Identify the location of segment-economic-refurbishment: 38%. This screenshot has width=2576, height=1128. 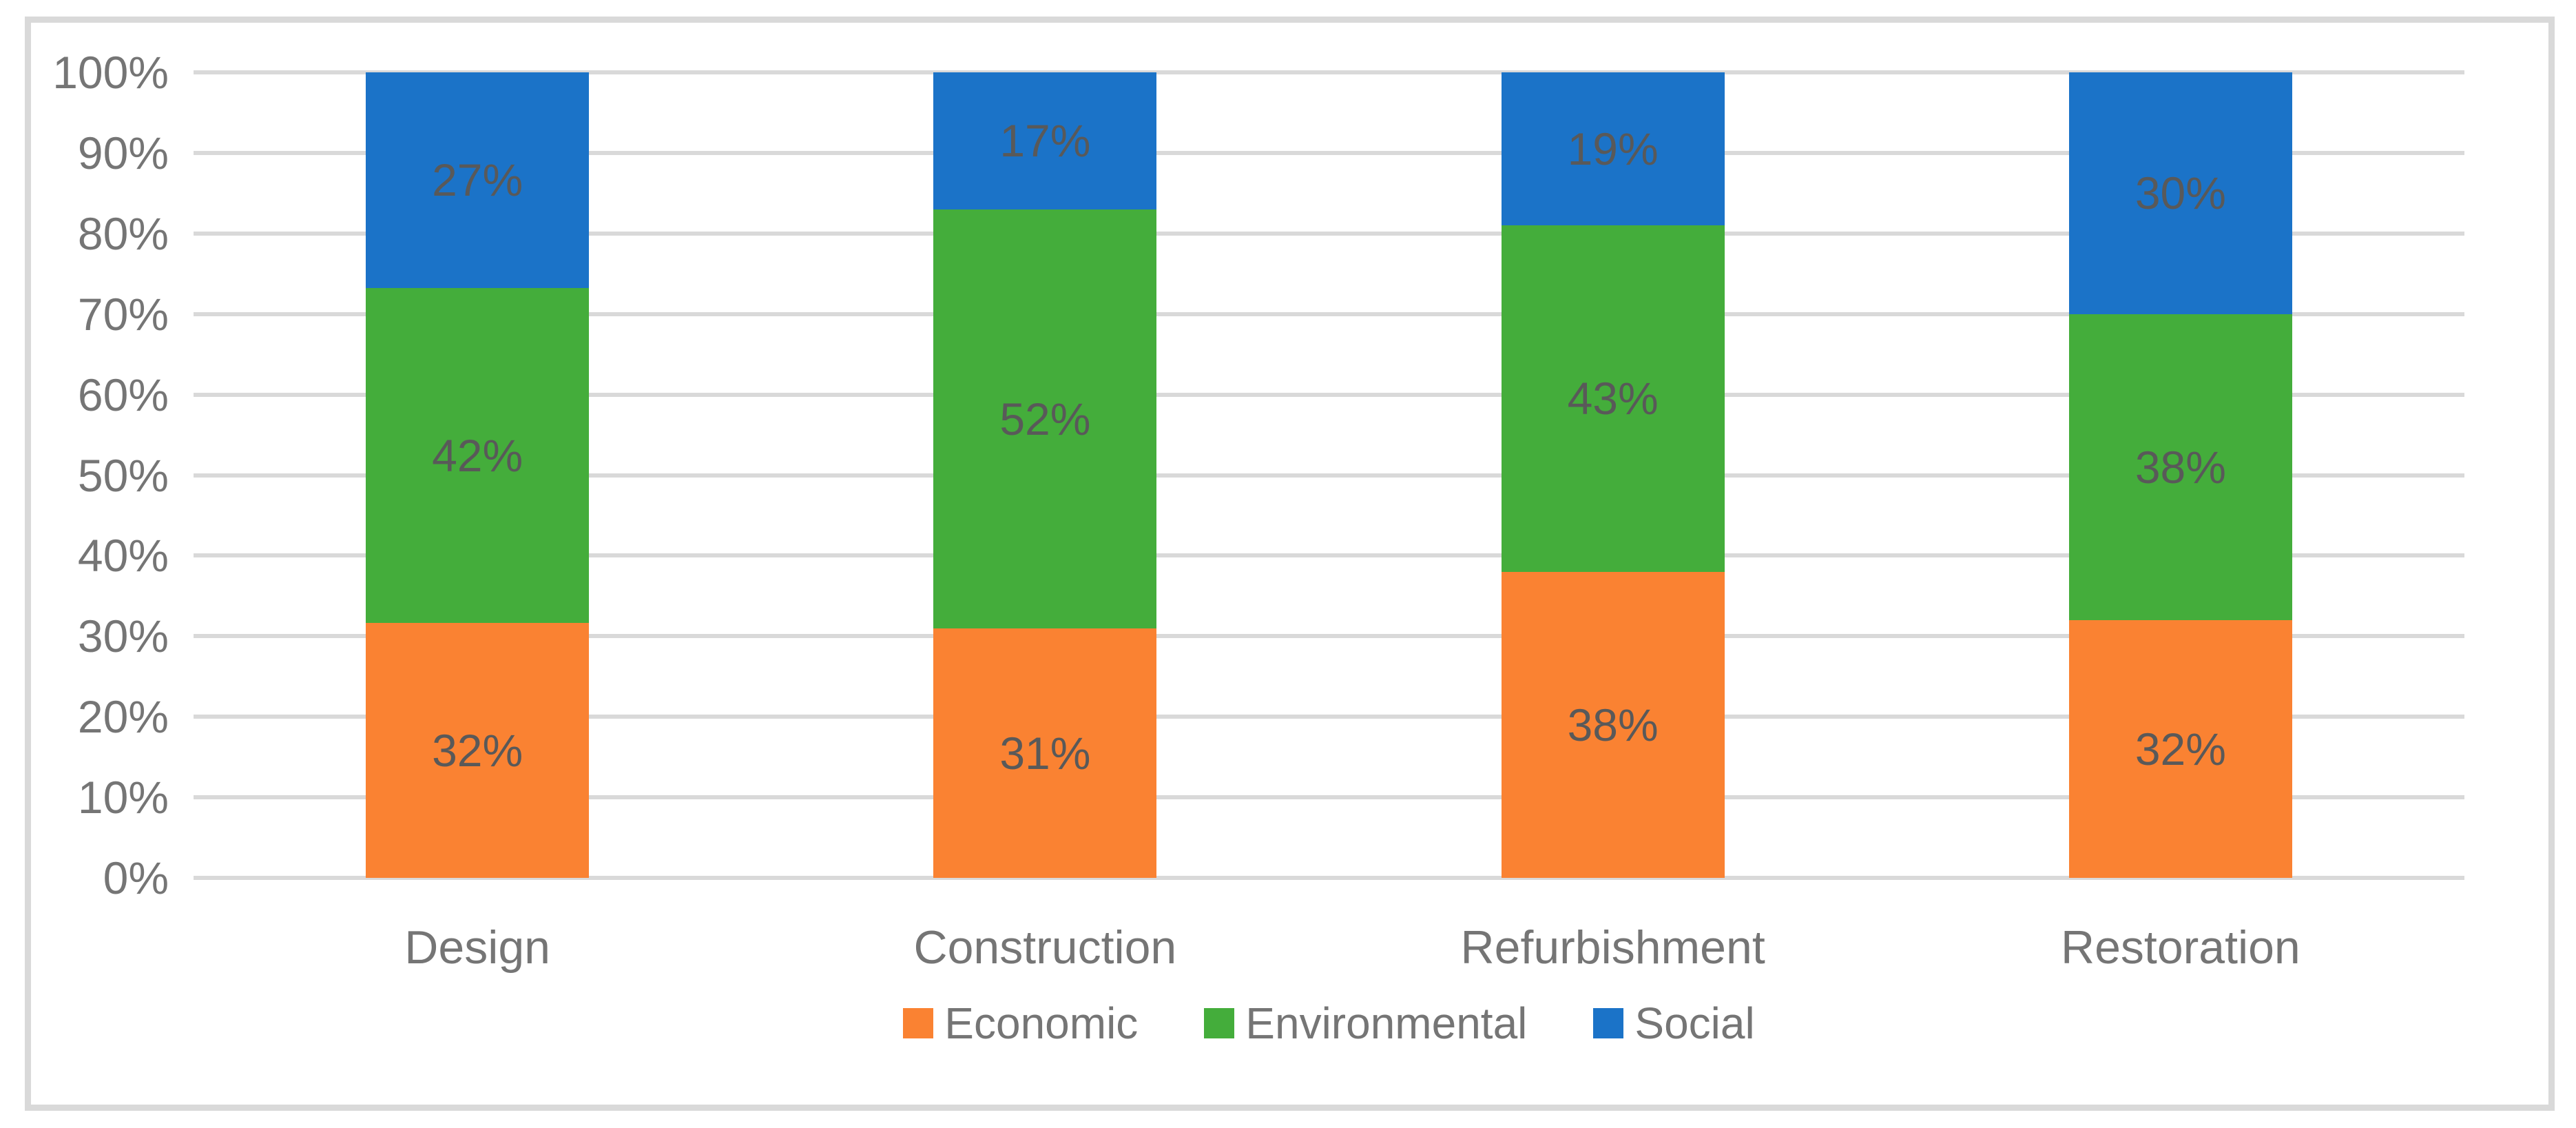
(1613, 724).